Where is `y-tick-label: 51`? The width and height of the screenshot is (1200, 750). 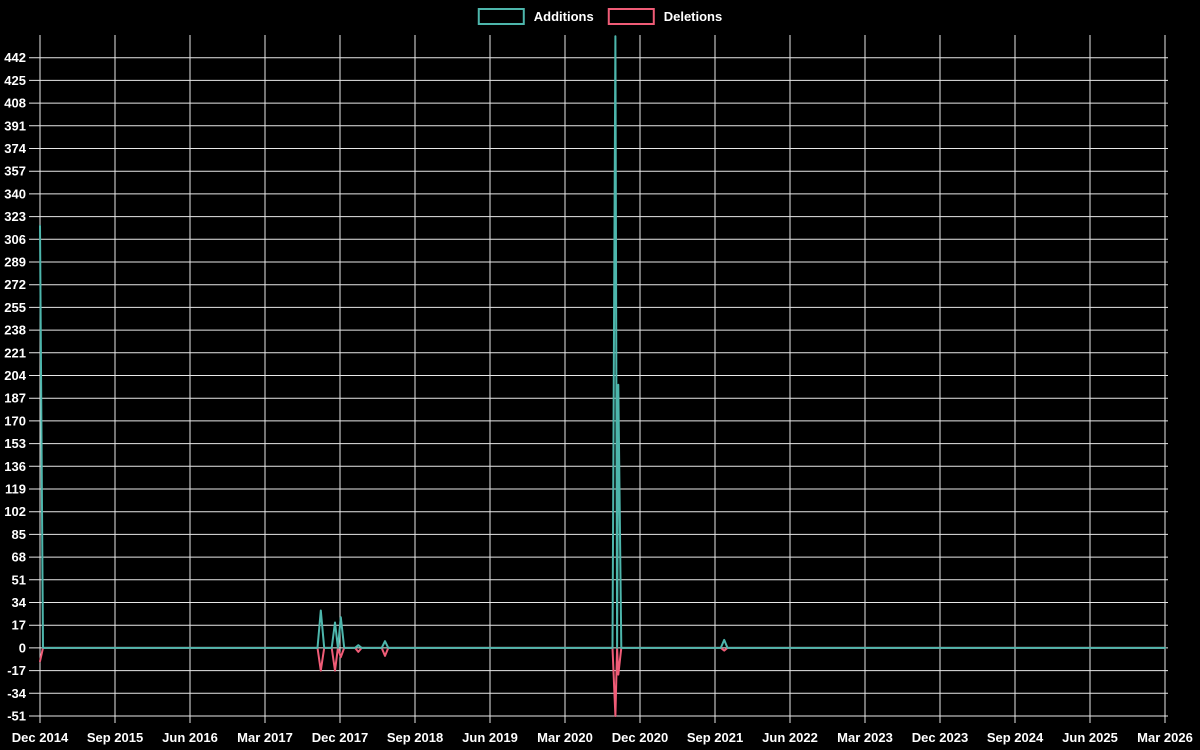 y-tick-label: 51 is located at coordinates (19, 579).